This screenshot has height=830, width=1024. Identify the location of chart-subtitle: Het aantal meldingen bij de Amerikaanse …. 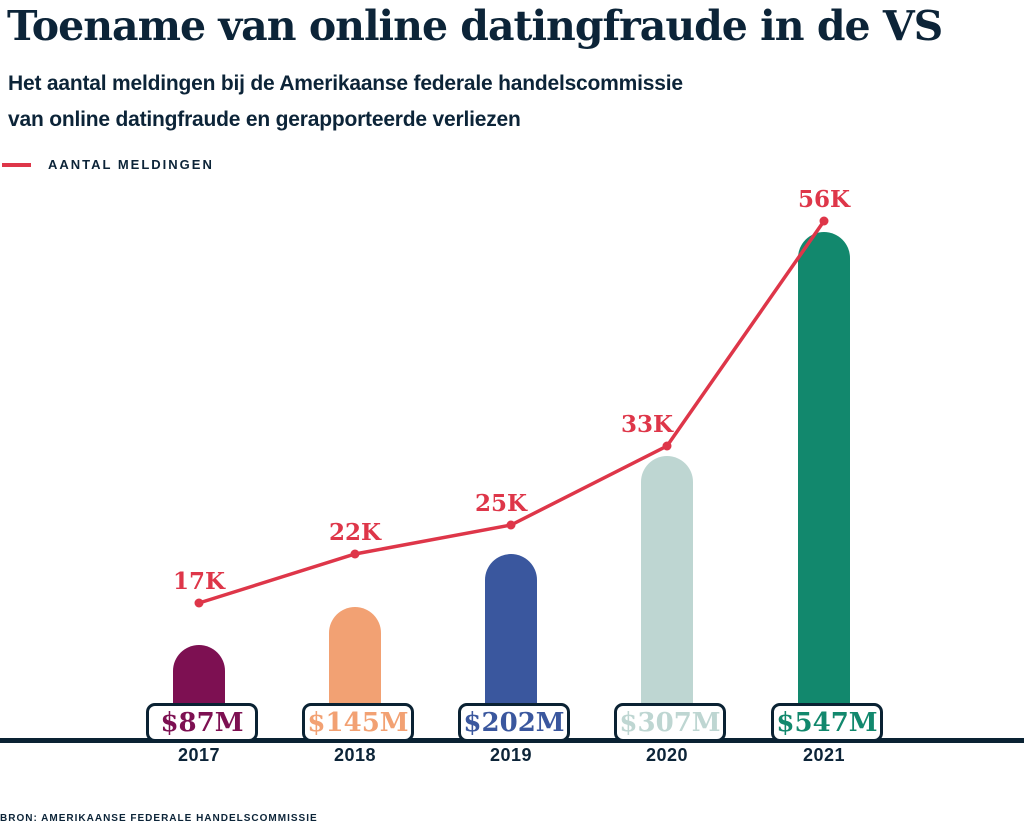
(458, 102).